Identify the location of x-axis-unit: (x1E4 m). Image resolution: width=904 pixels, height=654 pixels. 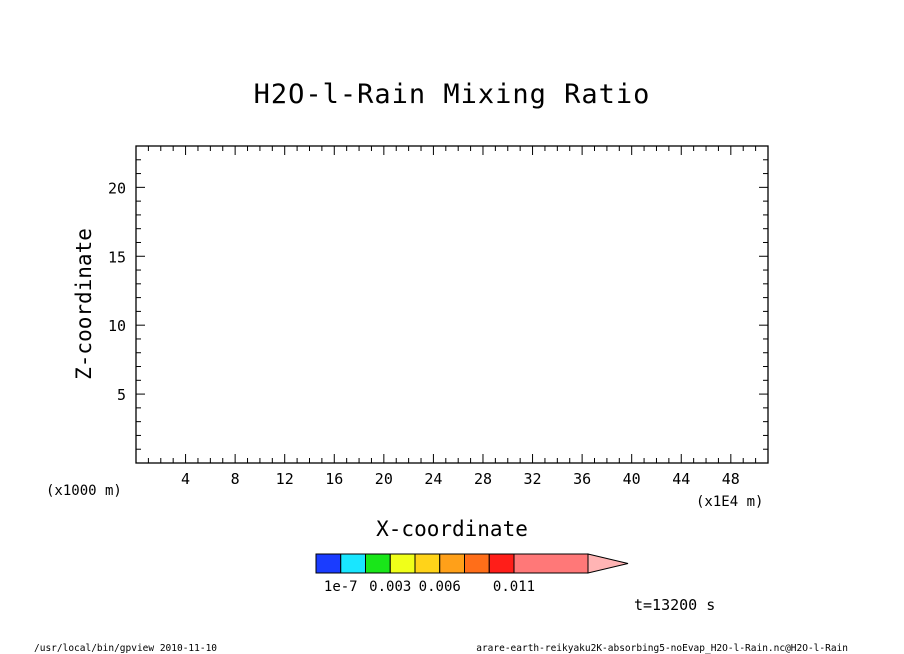
(729, 502).